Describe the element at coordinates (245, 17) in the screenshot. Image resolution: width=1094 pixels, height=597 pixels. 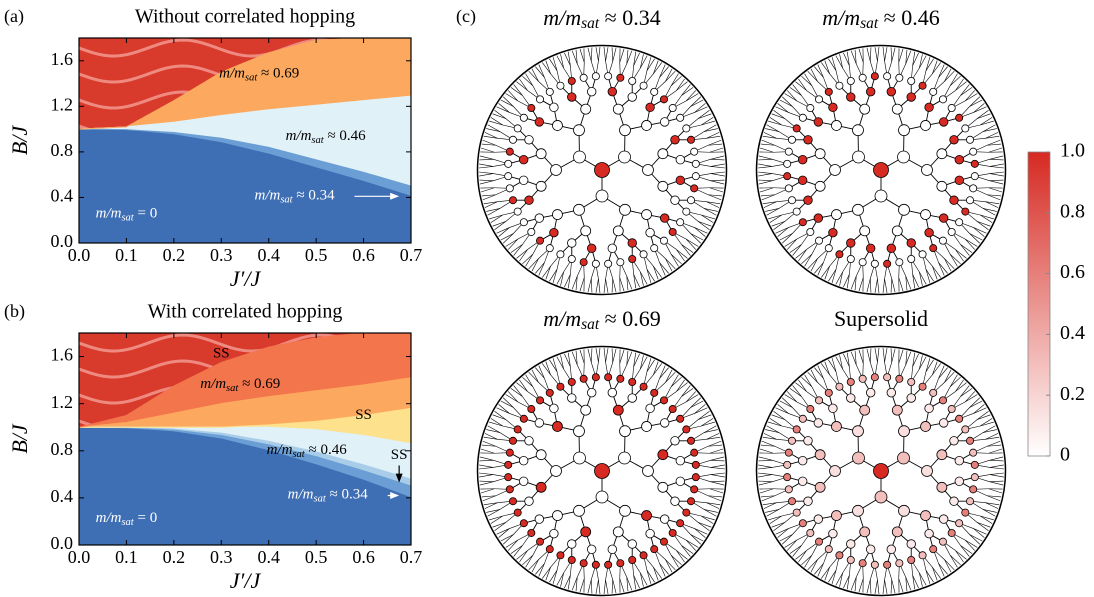
I see `panel-title: Without correlated hopping` at that location.